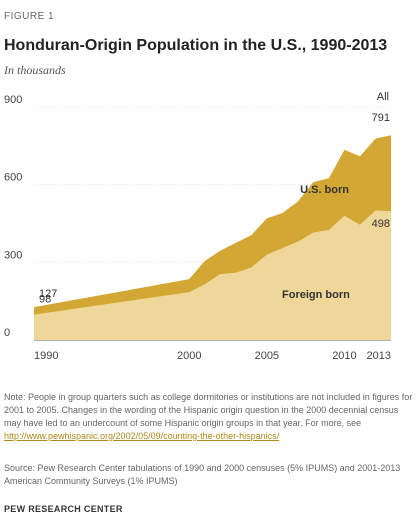 The width and height of the screenshot is (420, 527). I want to click on data-label-foreign-2013: 498, so click(381, 224).